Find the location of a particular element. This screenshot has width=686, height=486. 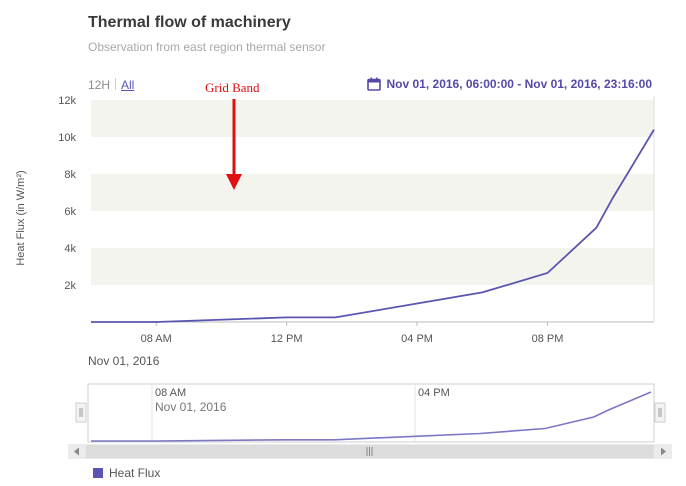

y-tick-label: 2k is located at coordinates (70, 286).